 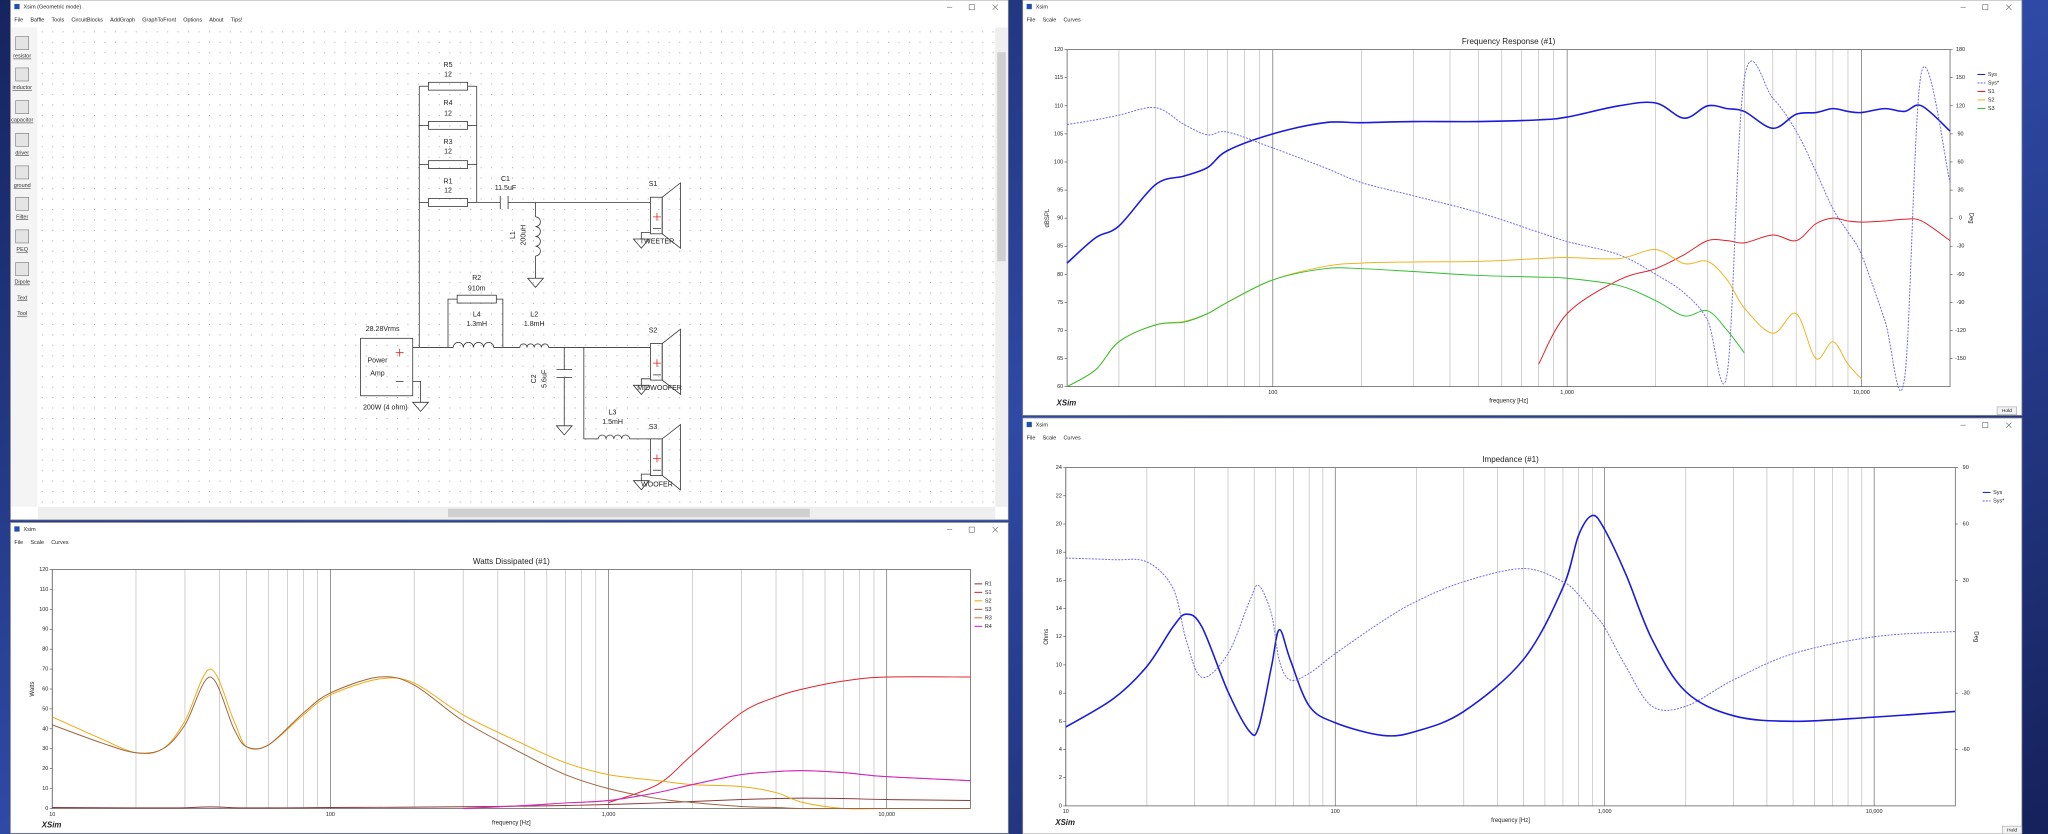 I want to click on y2-tick-label: 0, so click(x=1960, y=219).